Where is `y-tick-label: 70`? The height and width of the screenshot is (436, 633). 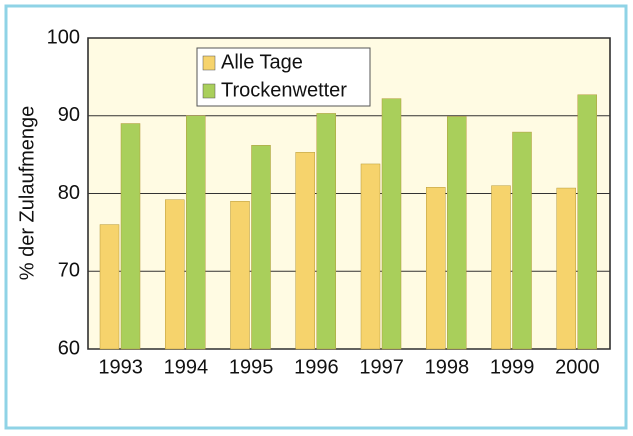 y-tick-label: 70 is located at coordinates (69, 271).